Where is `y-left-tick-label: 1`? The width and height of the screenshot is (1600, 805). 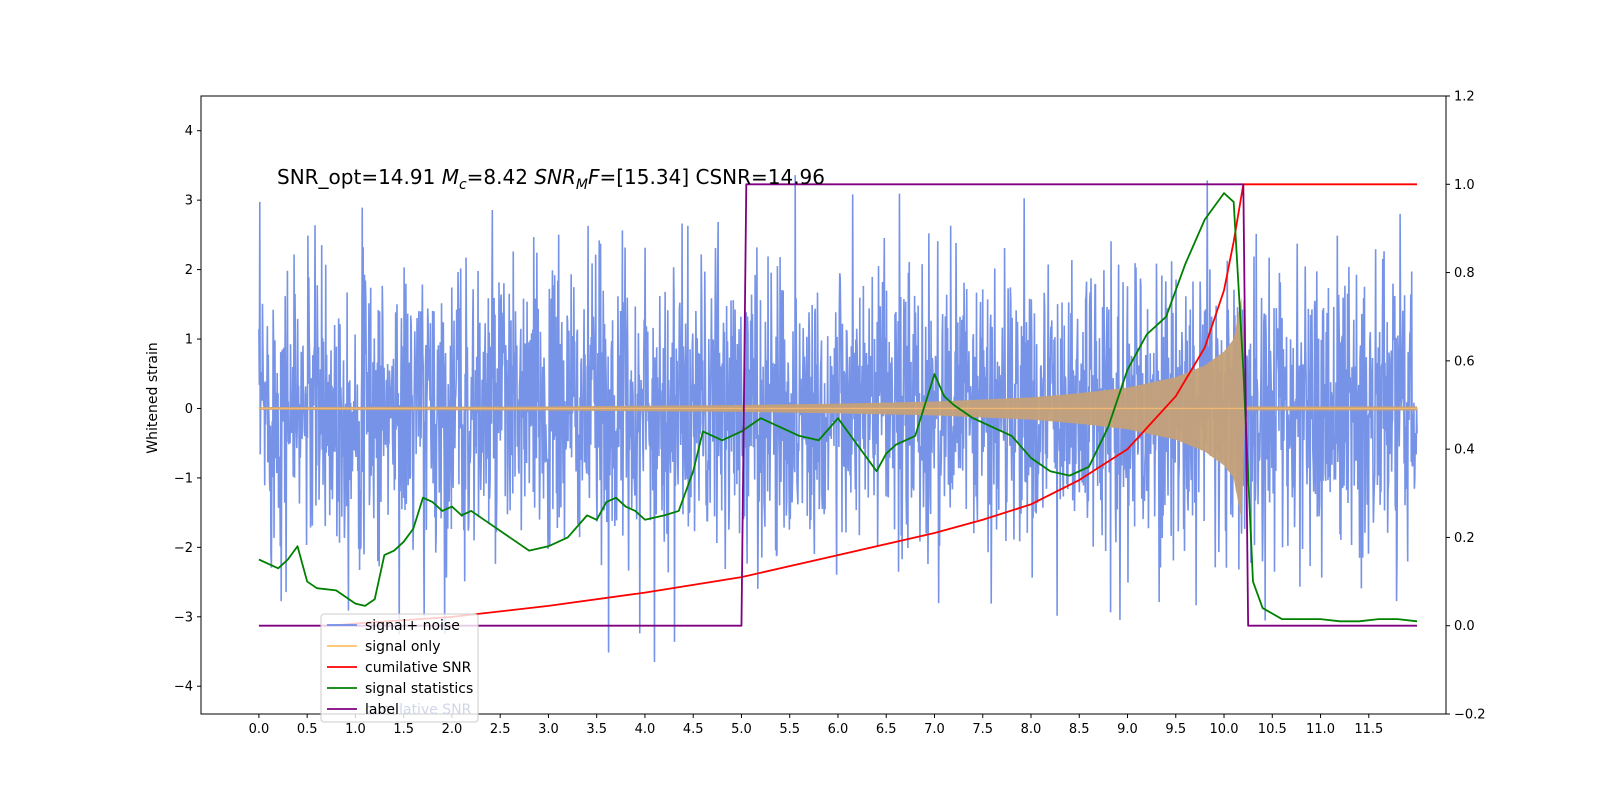
y-left-tick-label: 1 is located at coordinates (189, 340).